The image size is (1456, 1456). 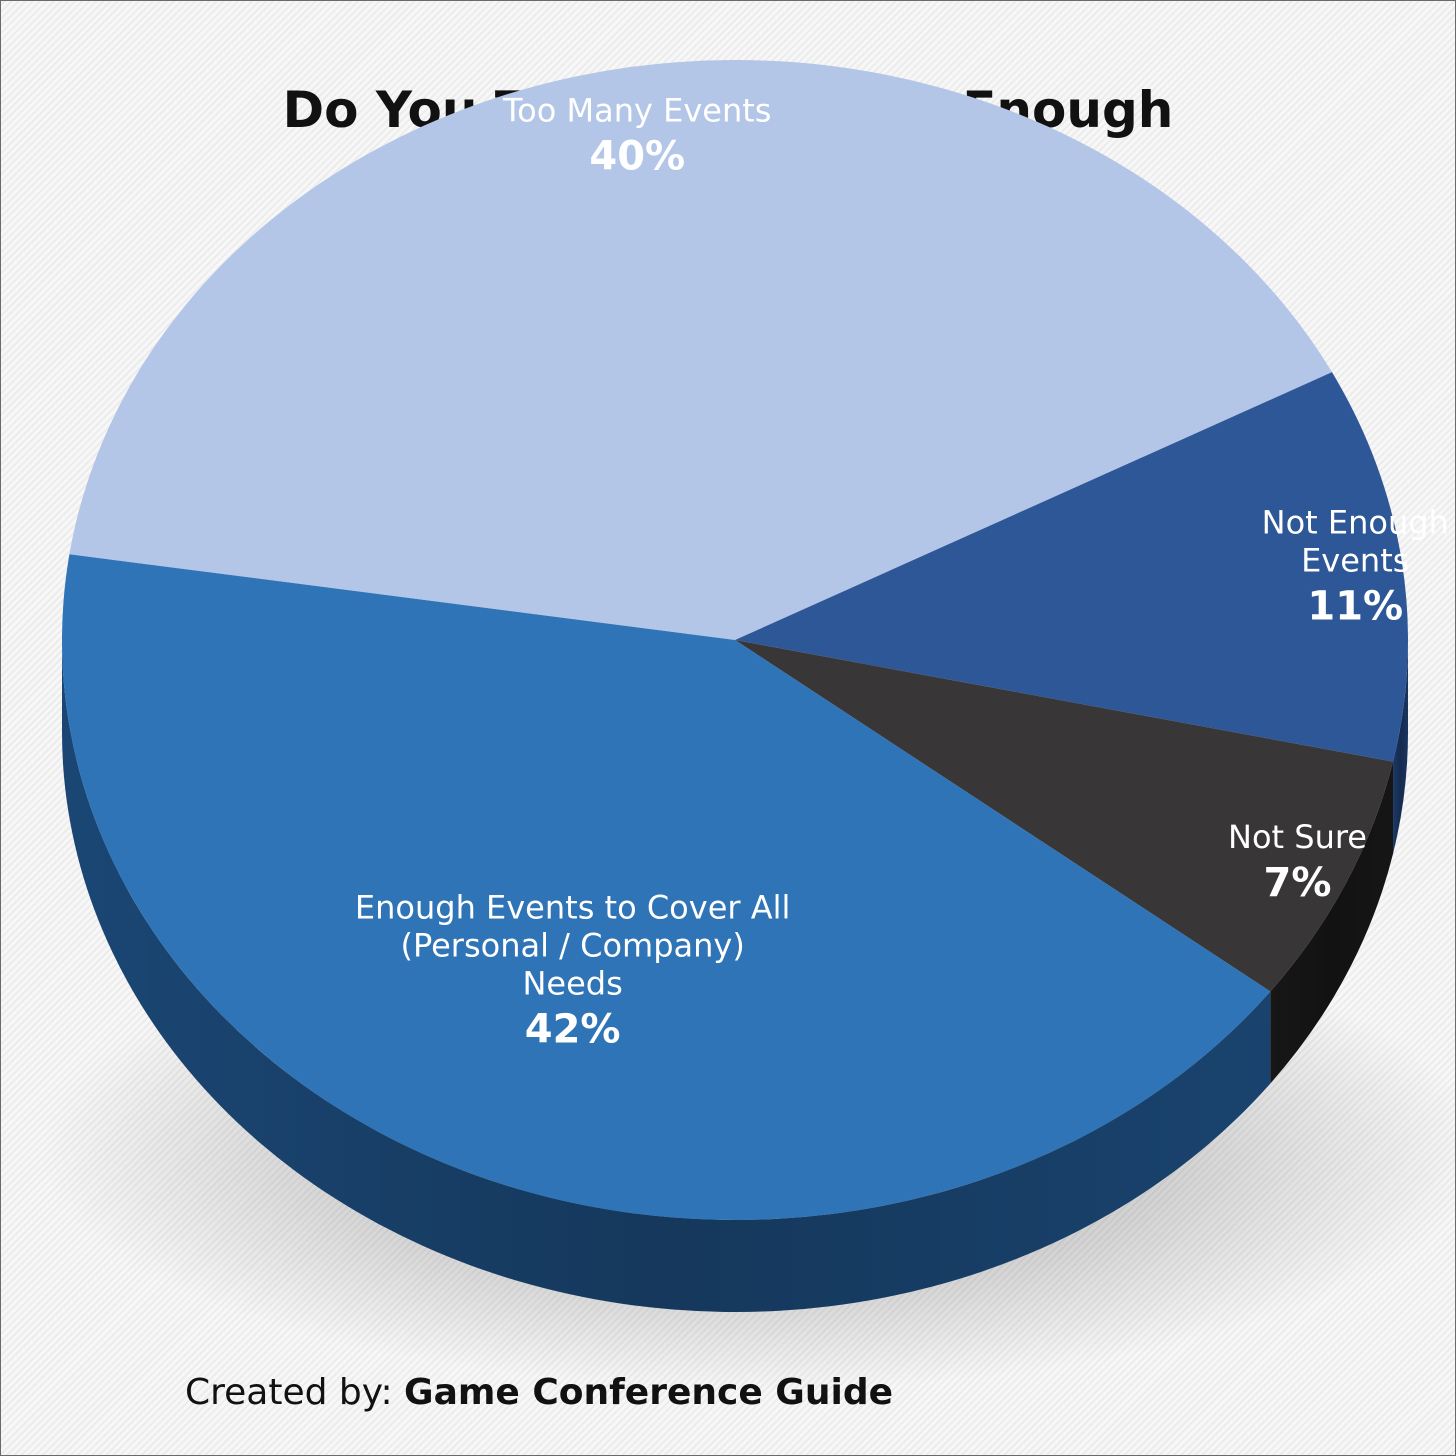 What do you see at coordinates (1297, 837) in the screenshot?
I see `slice-label-2-line-0: Not Sure` at bounding box center [1297, 837].